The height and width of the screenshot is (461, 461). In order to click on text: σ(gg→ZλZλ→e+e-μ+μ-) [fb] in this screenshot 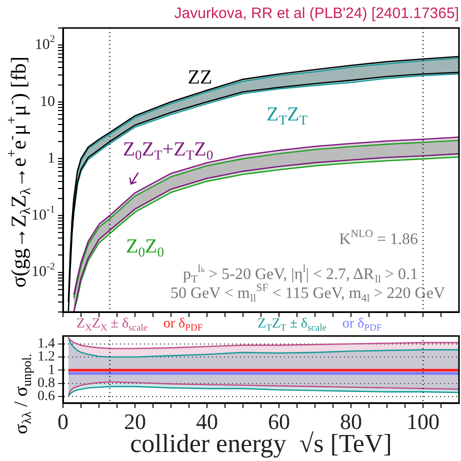, I will do `click(19, 172)`.